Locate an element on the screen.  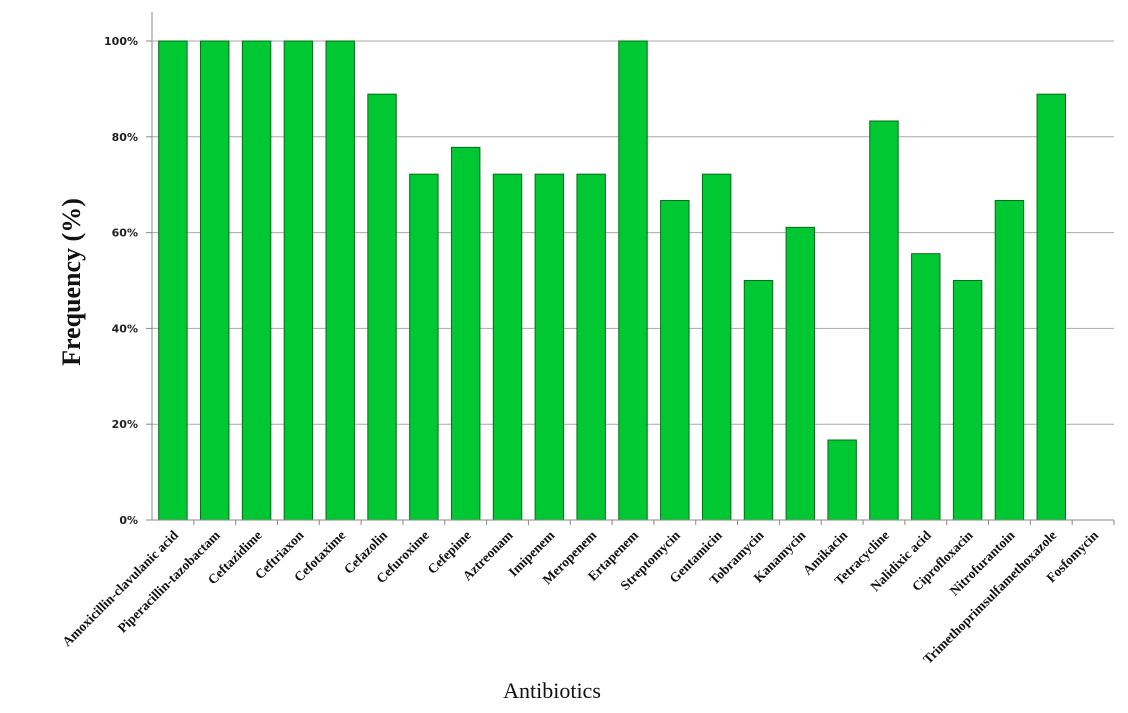
y-tick-label: 100% is located at coordinates (121, 41).